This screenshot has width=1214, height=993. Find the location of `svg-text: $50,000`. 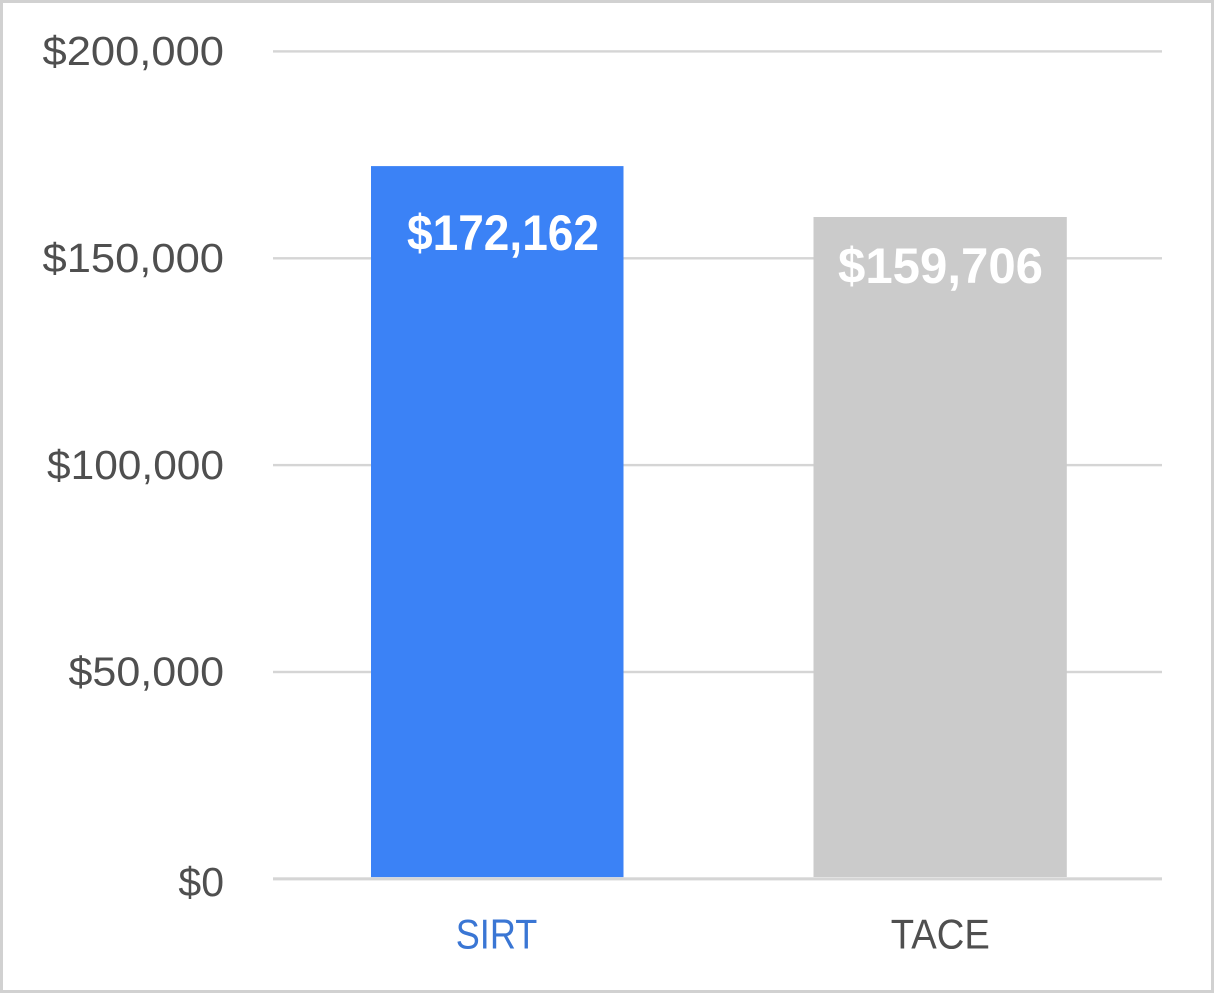

svg-text: $50,000 is located at coordinates (147, 672).